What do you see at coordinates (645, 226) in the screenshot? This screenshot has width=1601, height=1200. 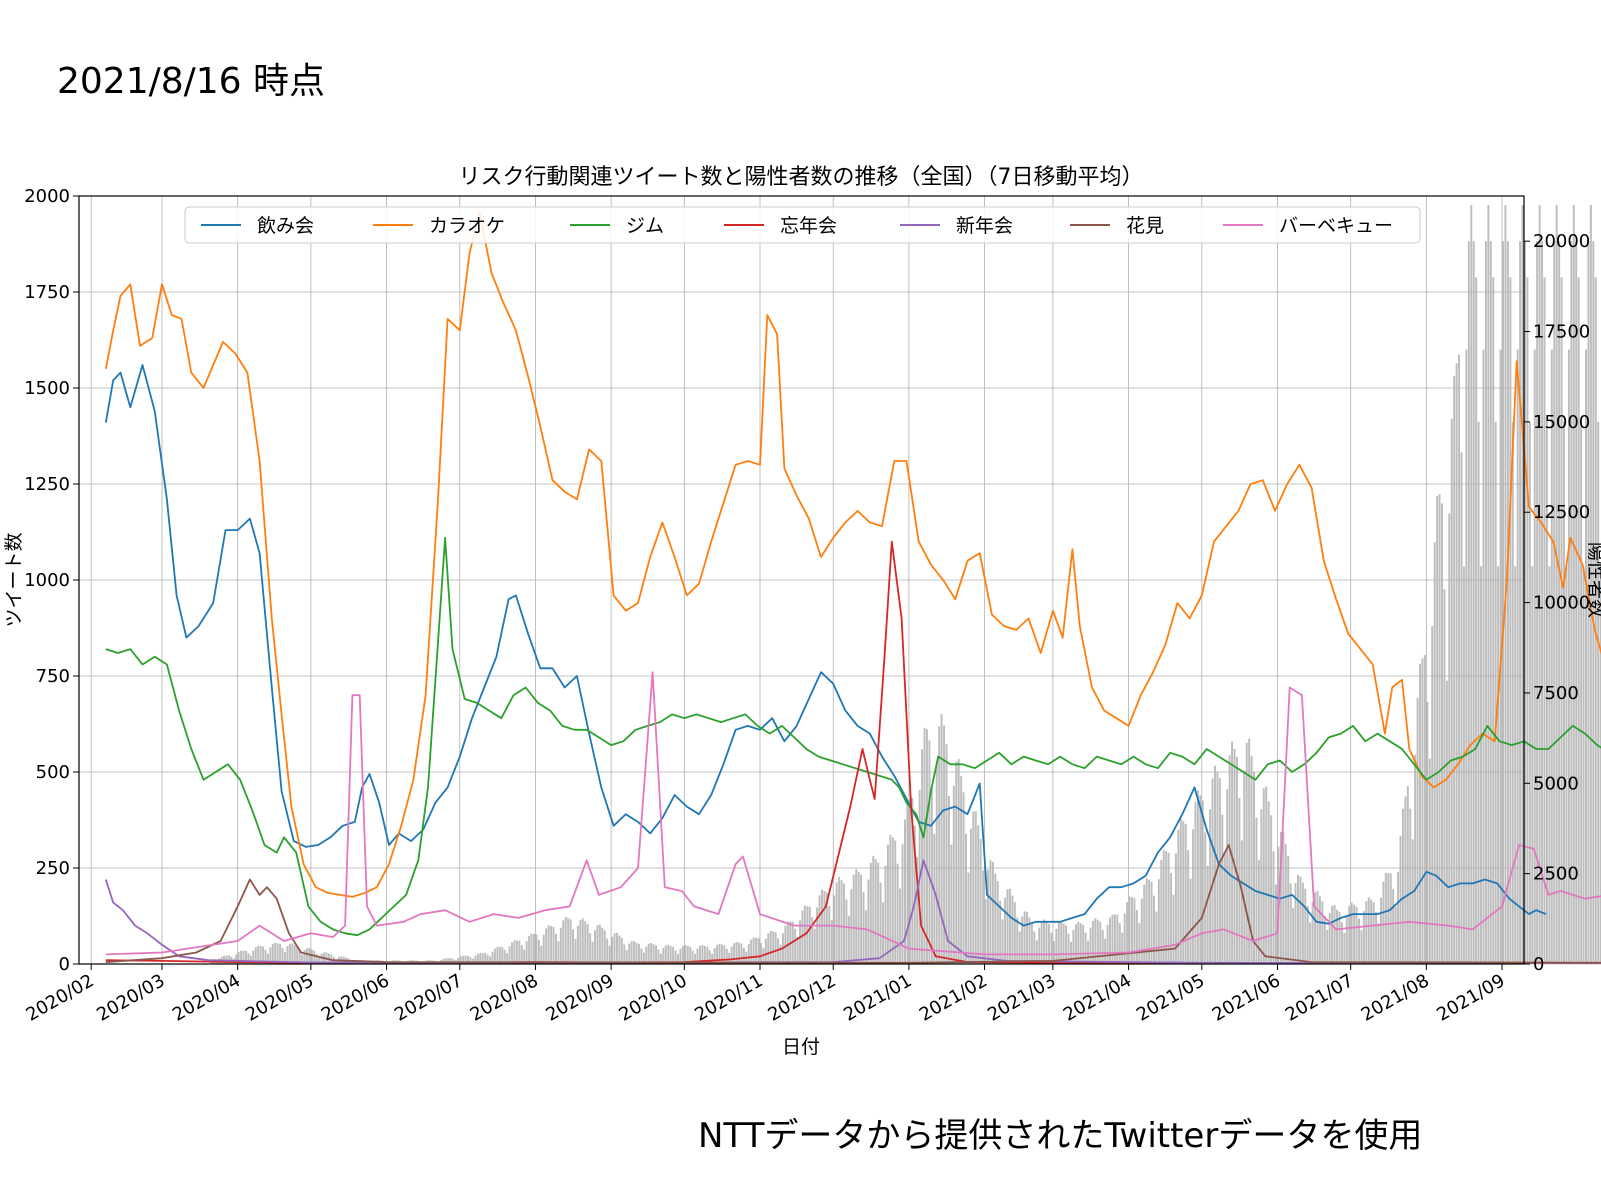 I see `legend-label: ジム` at bounding box center [645, 226].